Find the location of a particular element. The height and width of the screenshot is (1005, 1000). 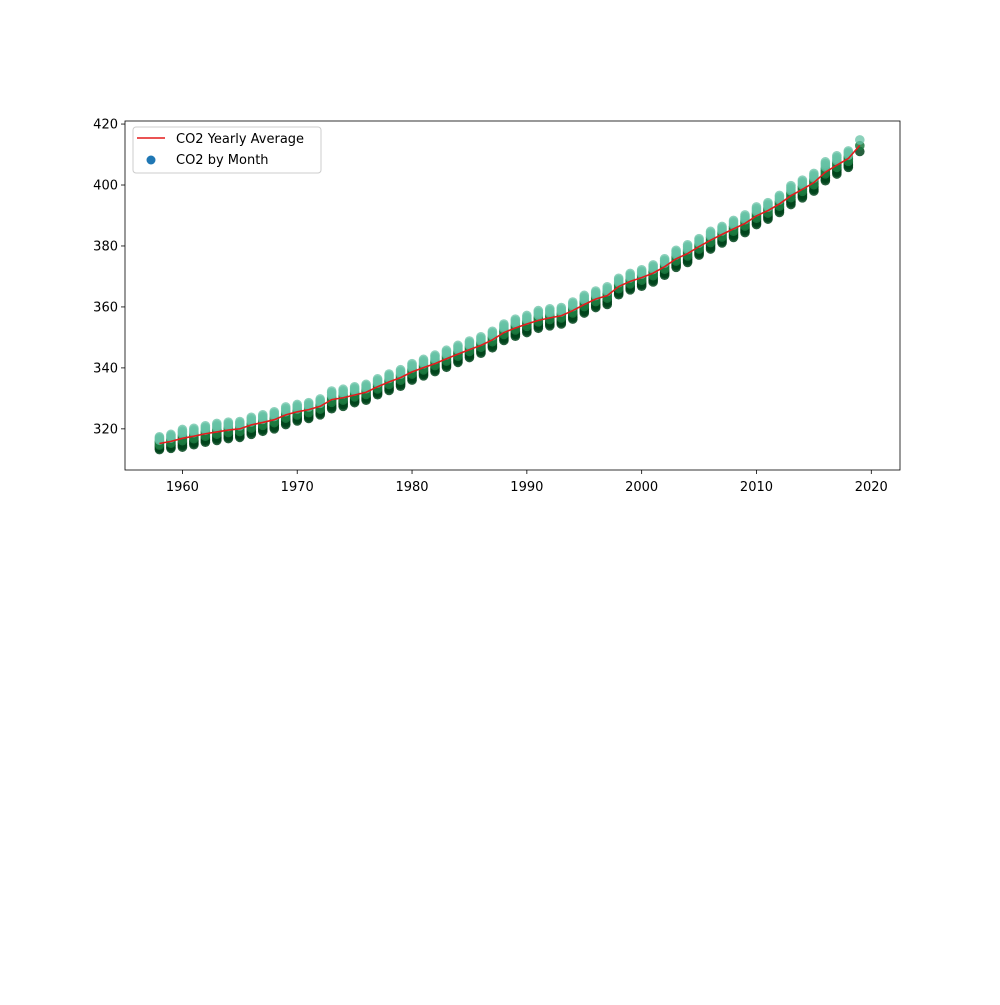

legend-label-month: CO2 by Month is located at coordinates (222, 160).